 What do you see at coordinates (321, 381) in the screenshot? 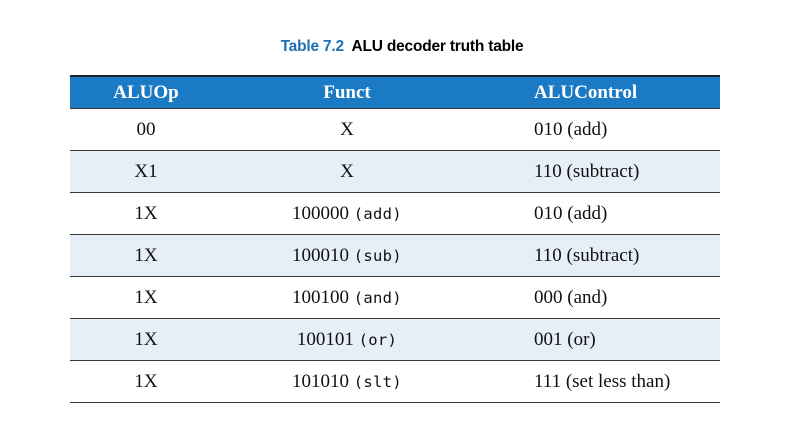
I see `funct-code: 101010` at bounding box center [321, 381].